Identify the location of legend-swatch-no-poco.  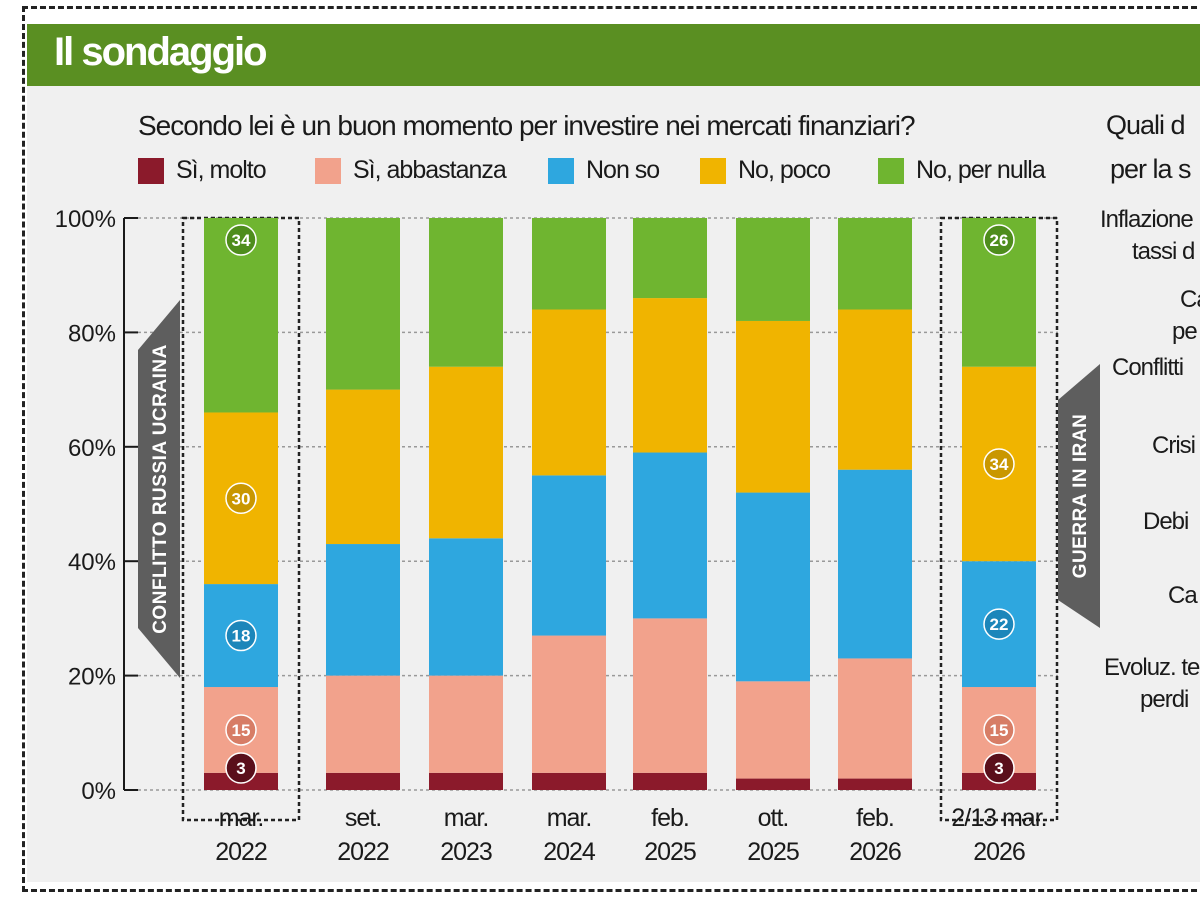
(713, 170).